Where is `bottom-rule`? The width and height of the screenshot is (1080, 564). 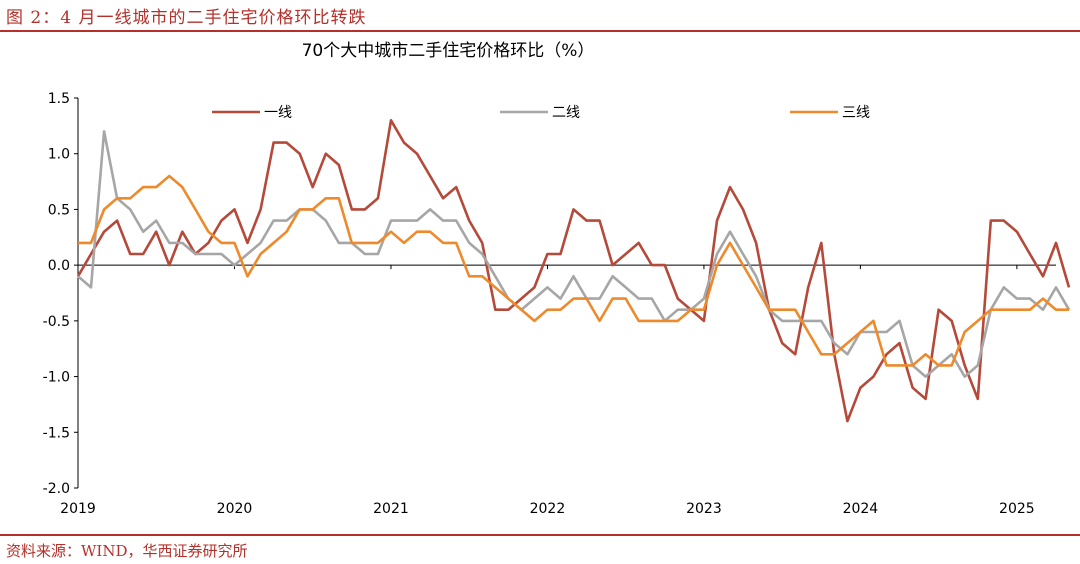
bottom-rule is located at coordinates (540, 535).